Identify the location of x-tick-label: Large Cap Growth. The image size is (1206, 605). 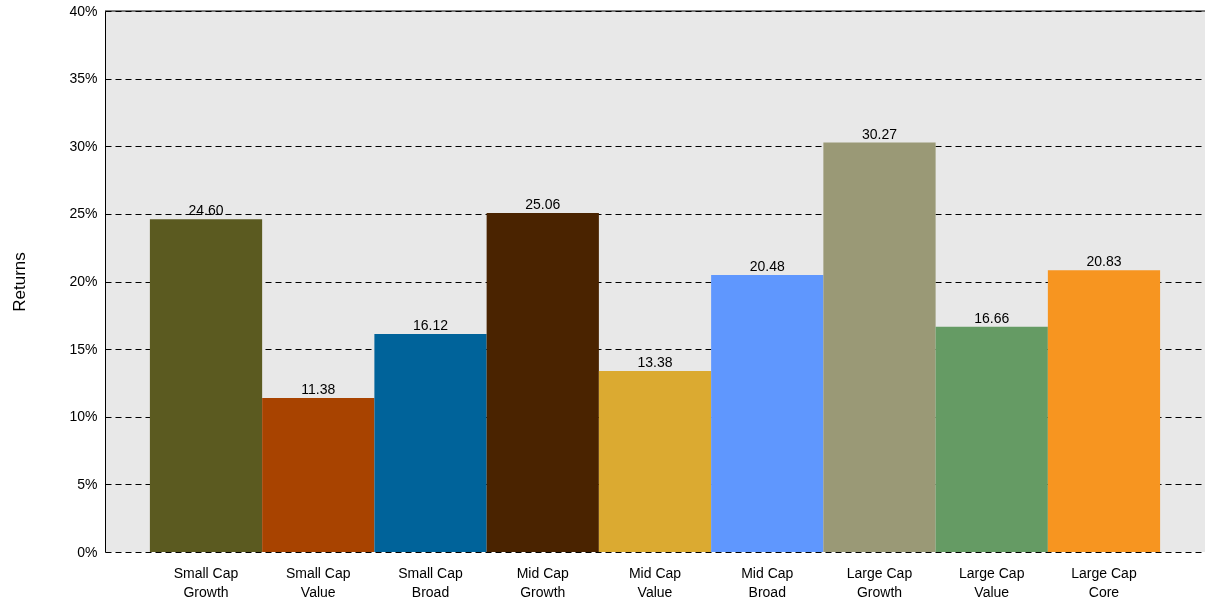
(879, 582).